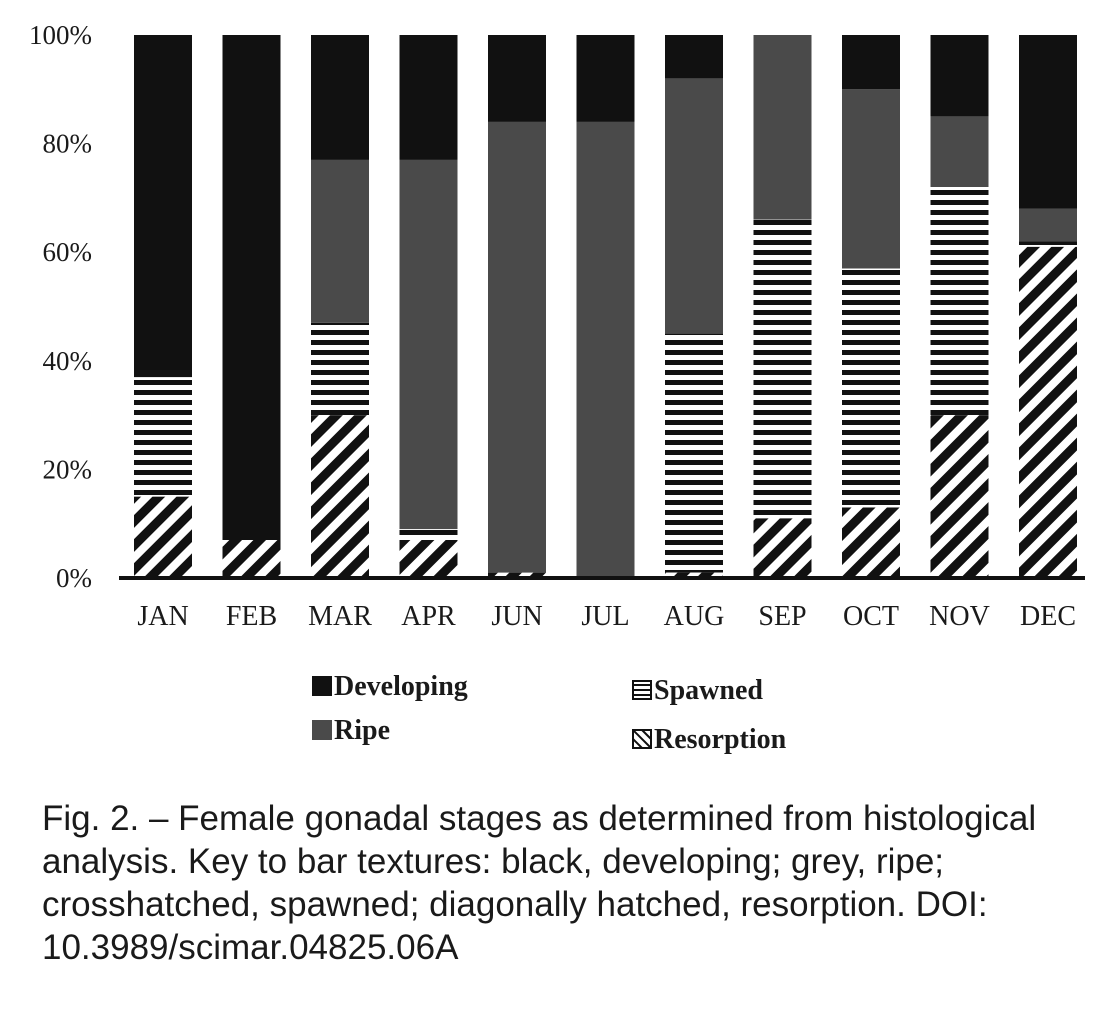  I want to click on x-tick-label: AUG, so click(694, 616).